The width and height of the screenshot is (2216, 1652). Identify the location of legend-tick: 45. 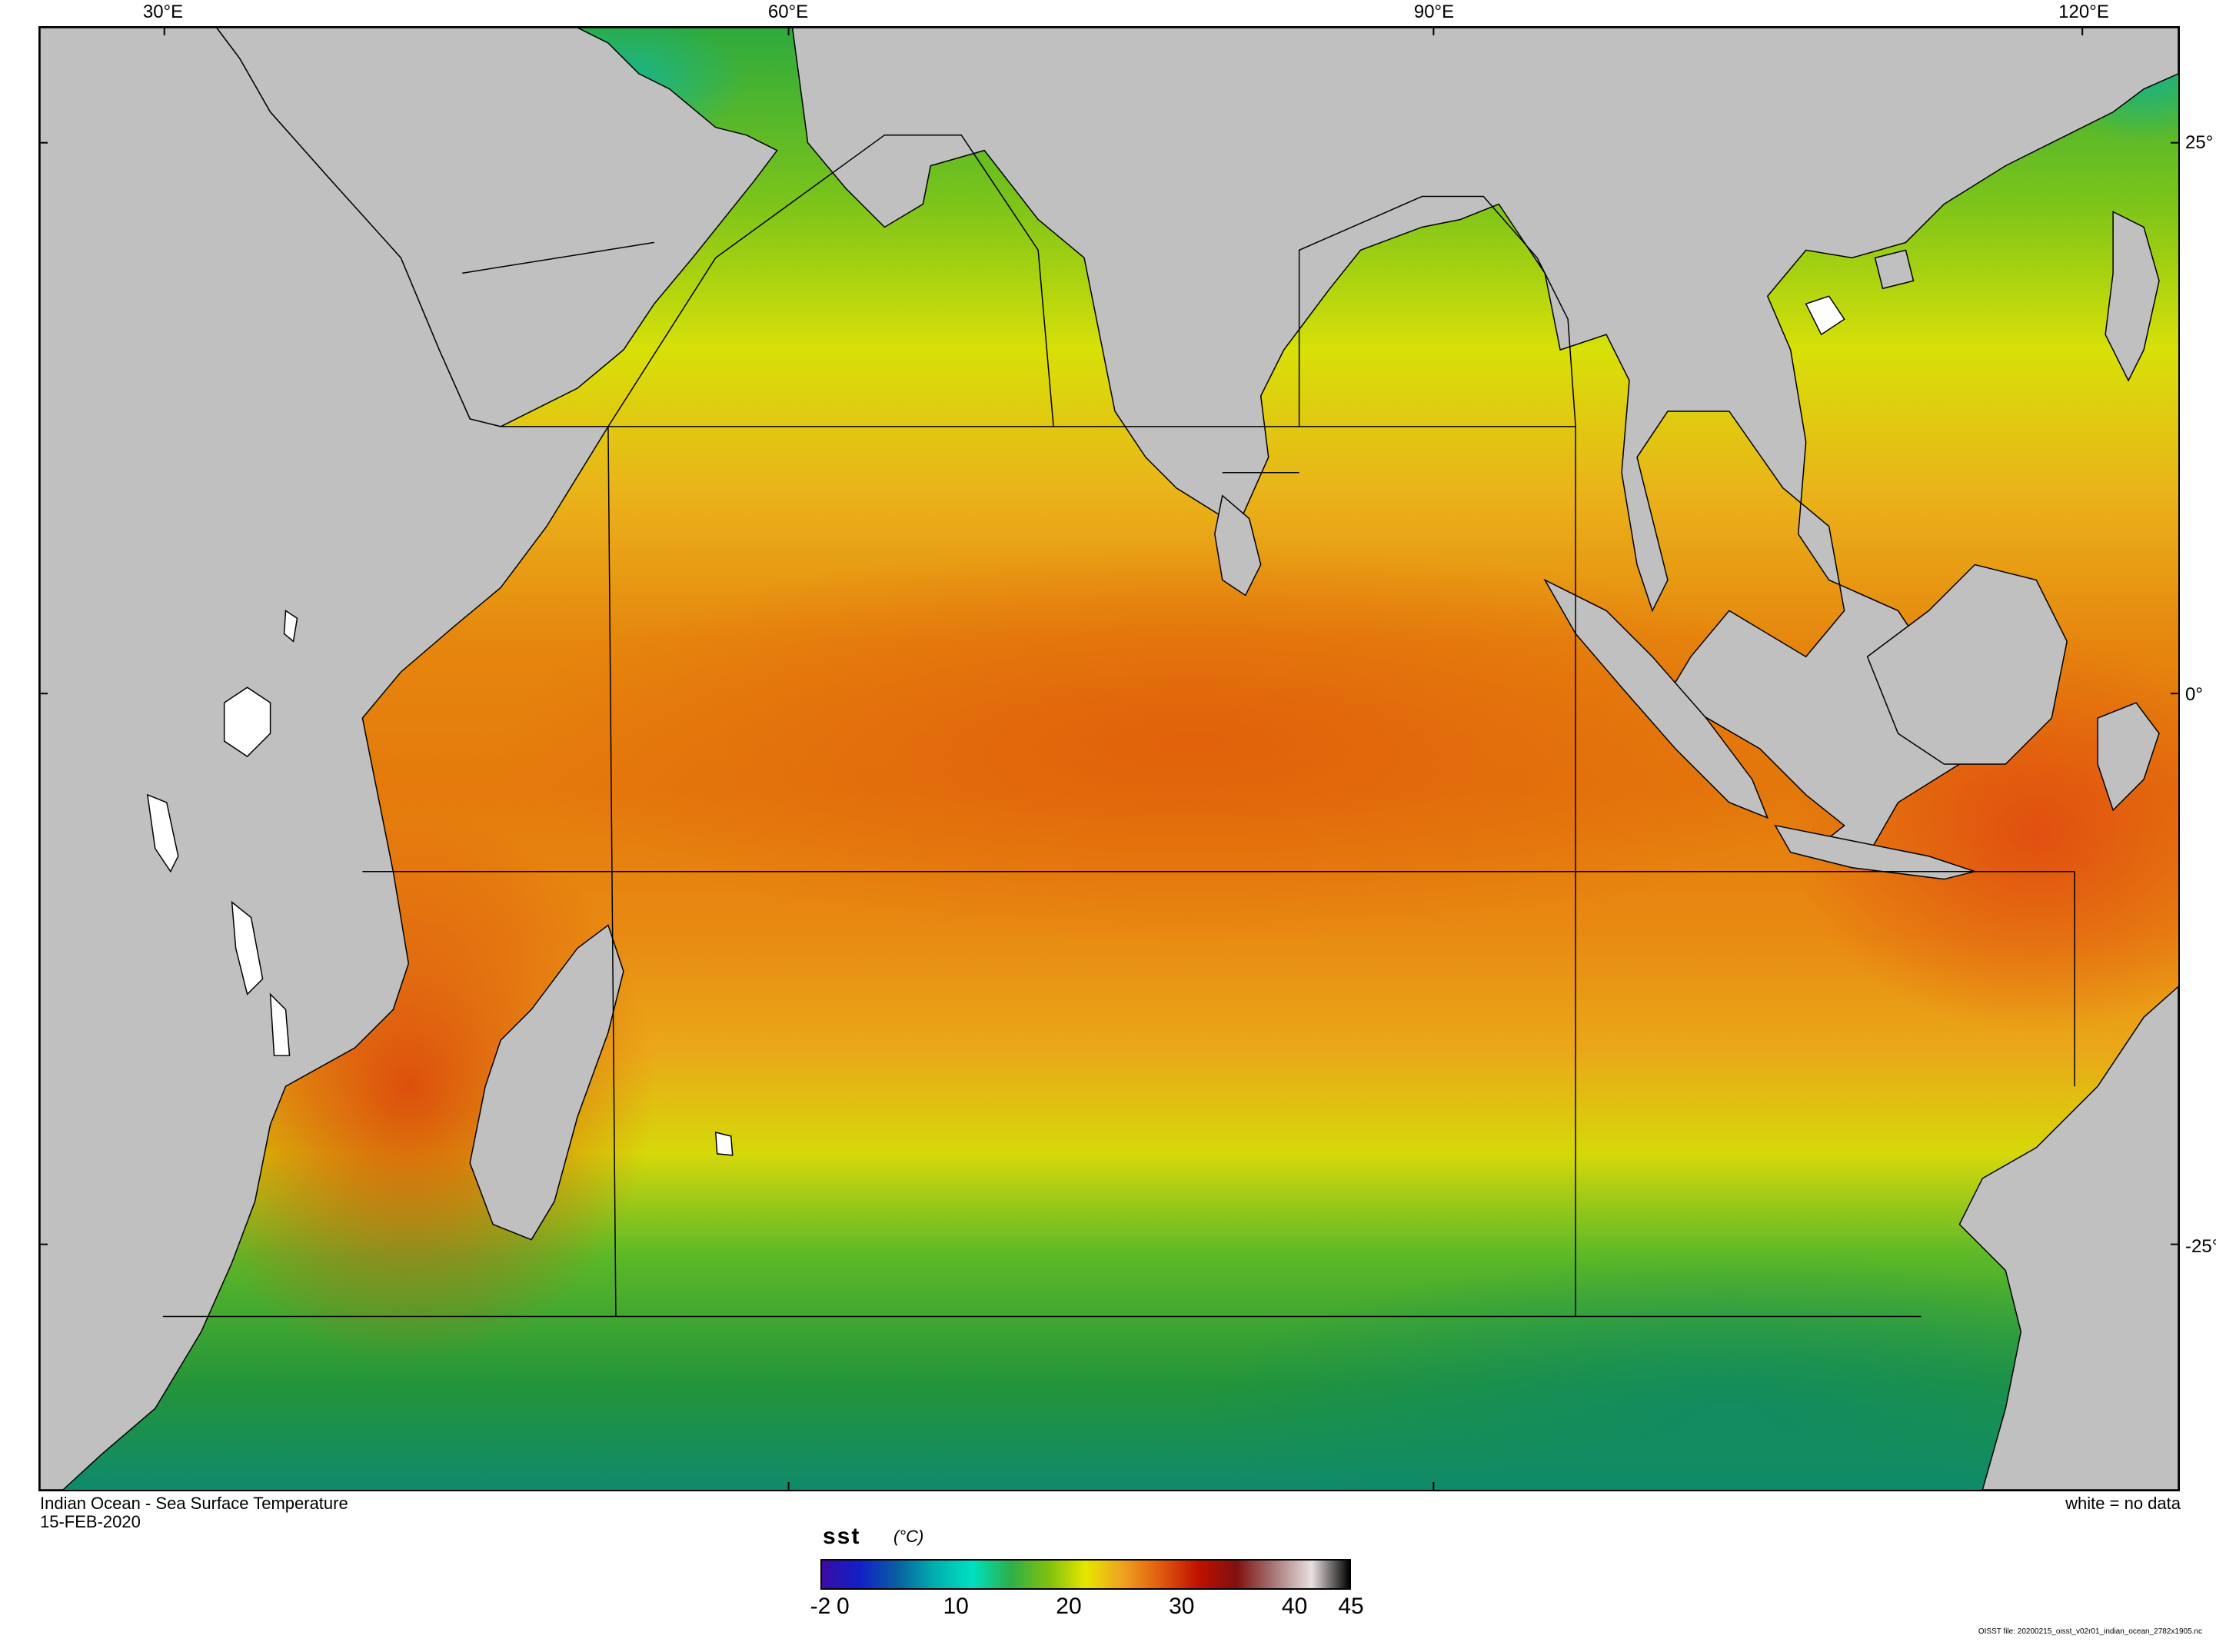
(1351, 1607).